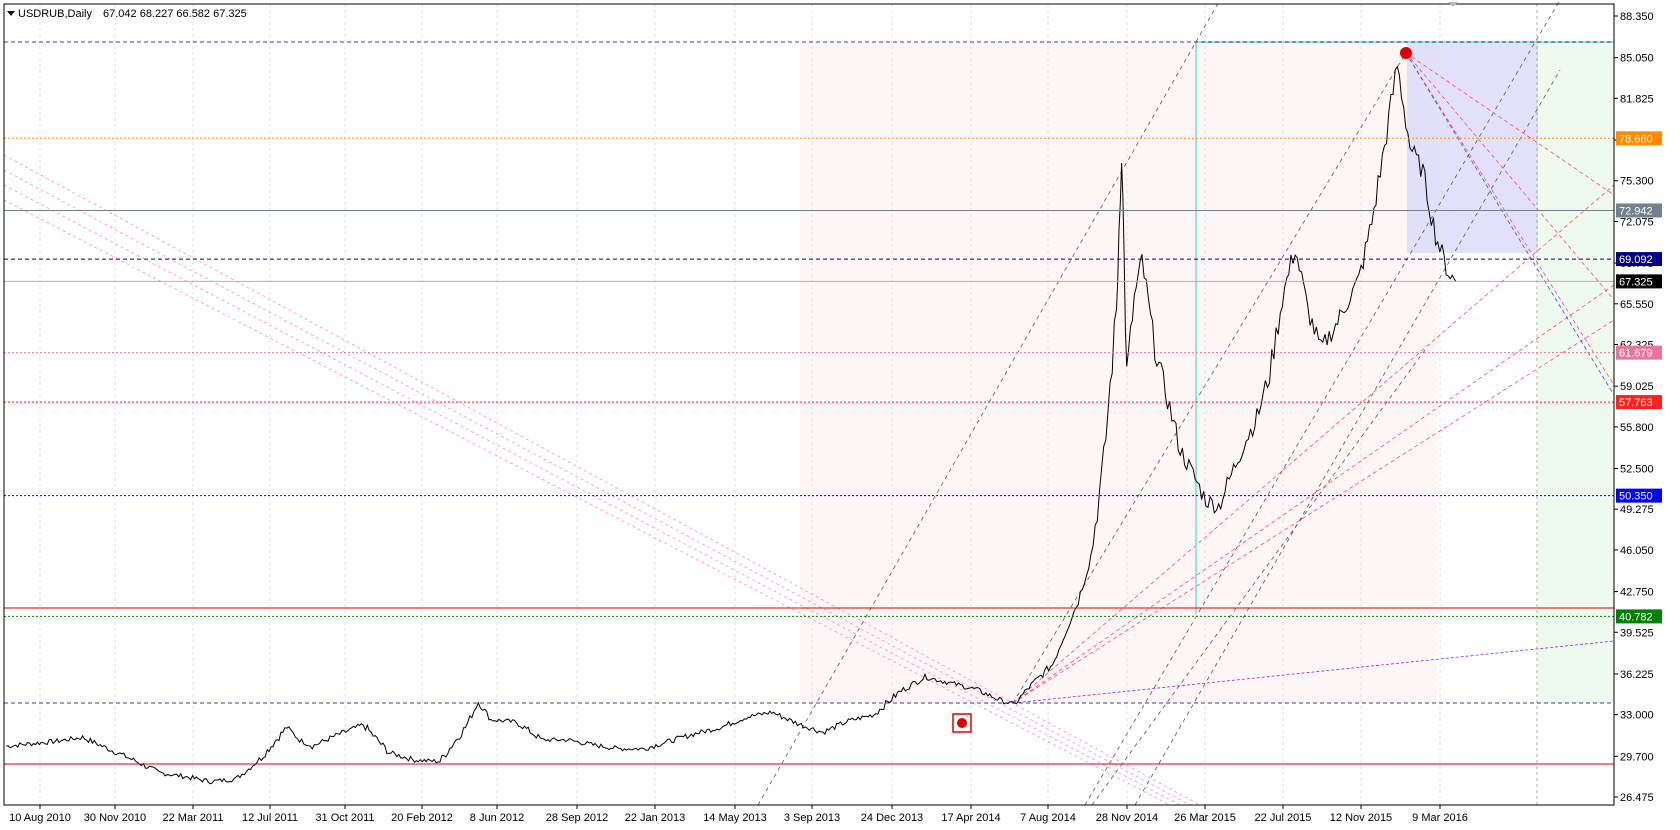 The height and width of the screenshot is (830, 1680). I want to click on level-label: 69.092, so click(1636, 260).